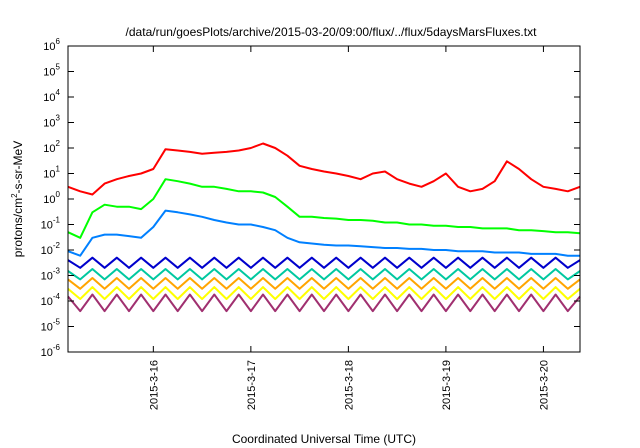  What do you see at coordinates (51, 147) in the screenshot?
I see `y-tick-label: 10²` at bounding box center [51, 147].